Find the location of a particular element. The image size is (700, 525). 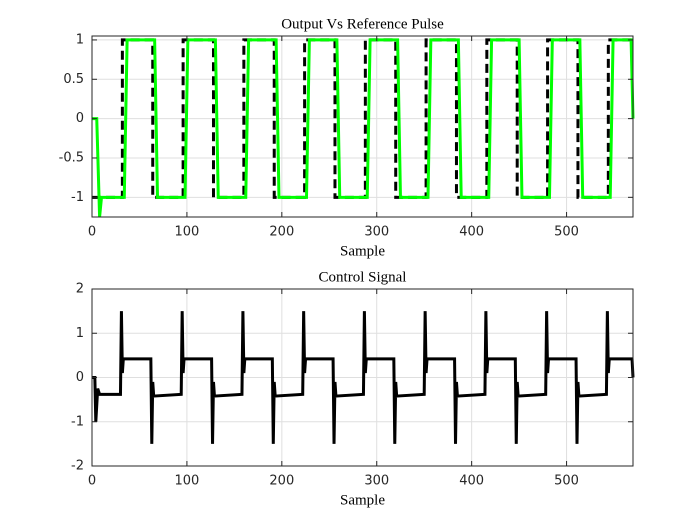

y-tick-label: 2 is located at coordinates (80, 289).